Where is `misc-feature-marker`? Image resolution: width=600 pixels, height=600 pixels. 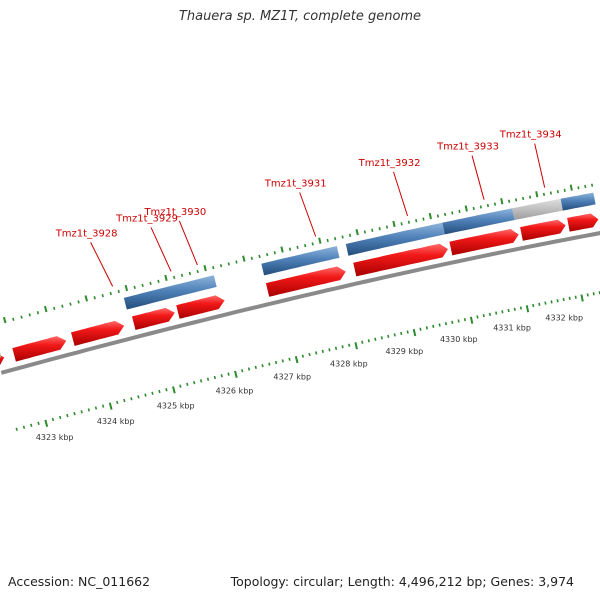 misc-feature-marker is located at coordinates (1, 355).